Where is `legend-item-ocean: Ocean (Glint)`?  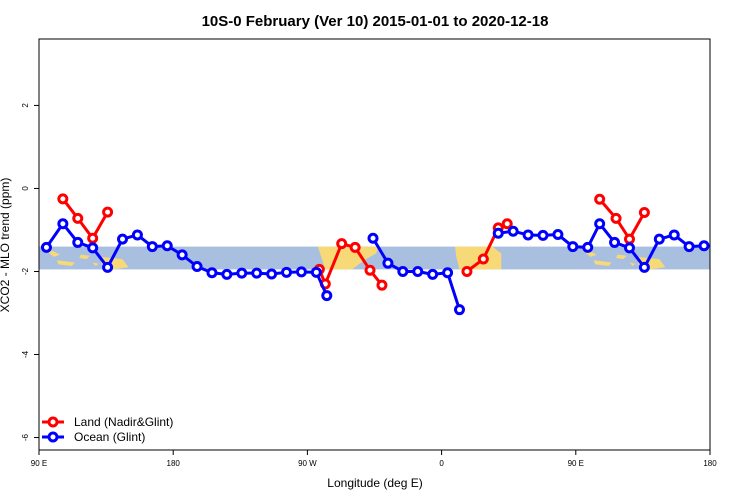
legend-item-ocean: Ocean (Glint) is located at coordinates (93, 437).